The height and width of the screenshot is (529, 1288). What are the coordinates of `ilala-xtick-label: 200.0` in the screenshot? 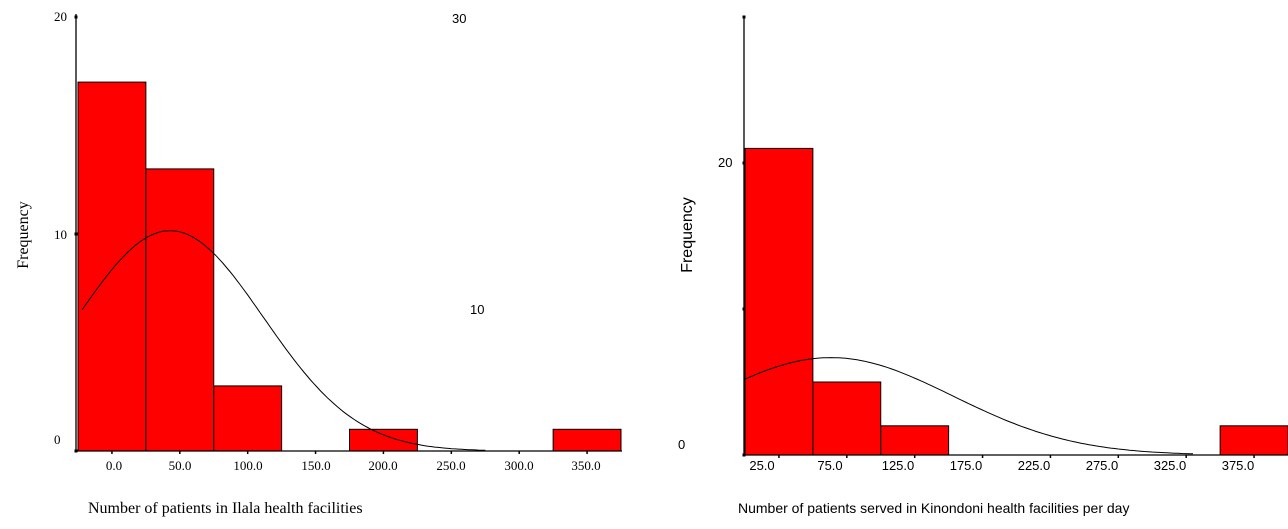 It's located at (383, 465).